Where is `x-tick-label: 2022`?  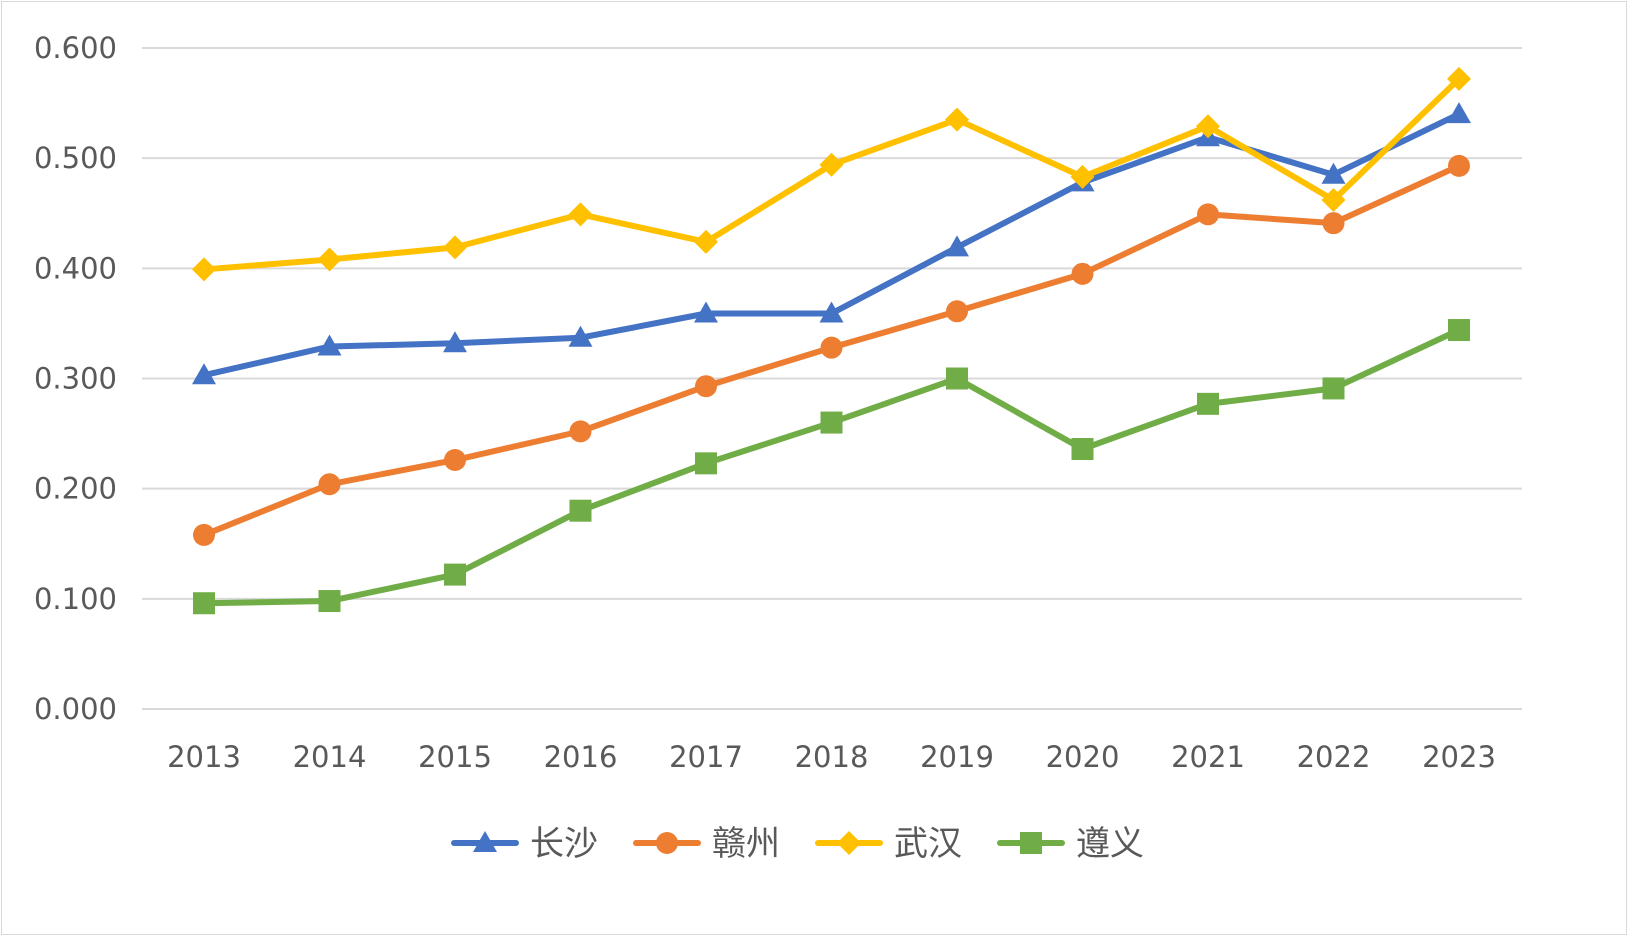 x-tick-label: 2022 is located at coordinates (1334, 757).